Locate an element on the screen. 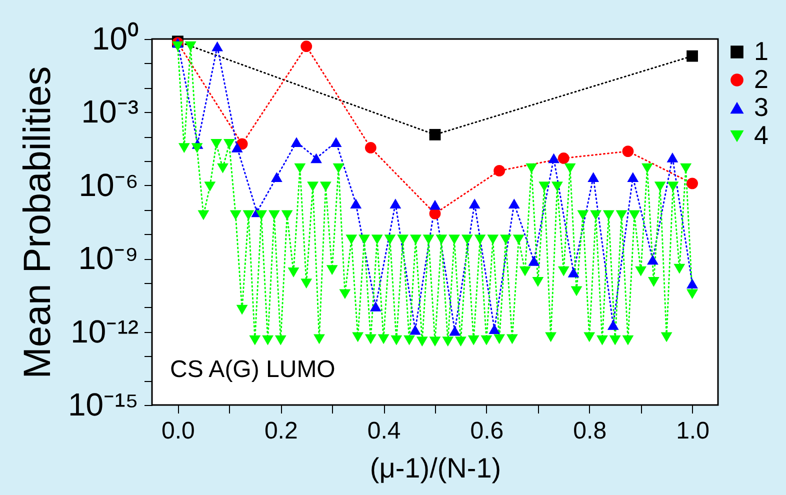 The image size is (786, 495). x-tick-label: 0.6 is located at coordinates (487, 431).